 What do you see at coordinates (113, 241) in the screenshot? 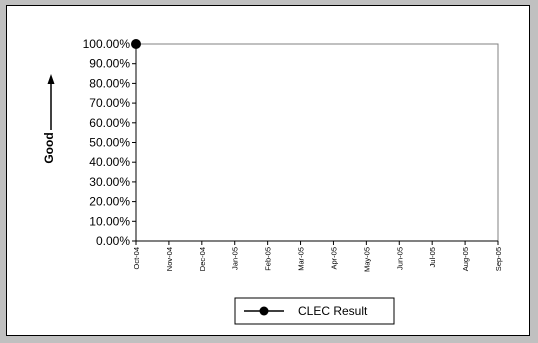
I see `y-tick-label: 0.00%` at bounding box center [113, 241].